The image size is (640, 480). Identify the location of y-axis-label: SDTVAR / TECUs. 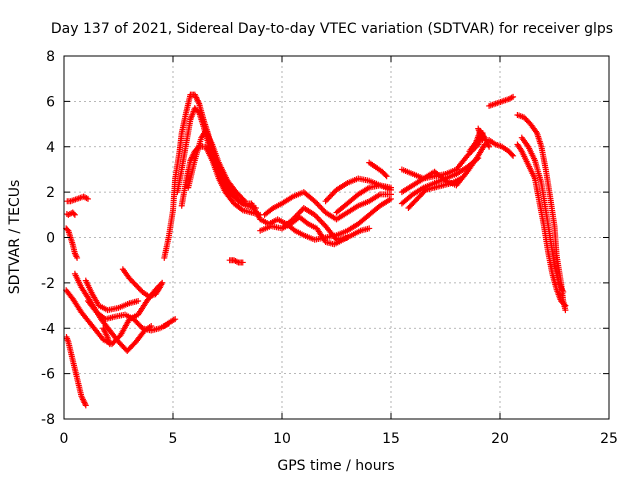
(15, 237).